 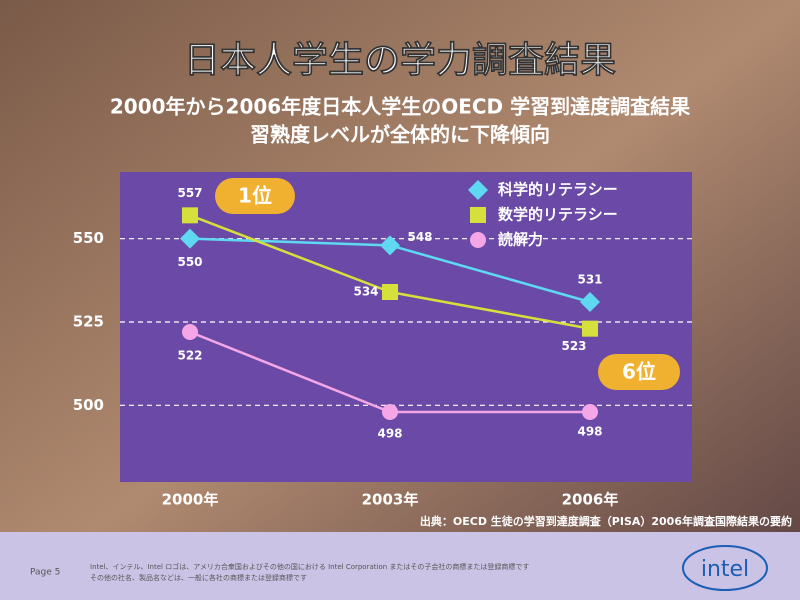 What do you see at coordinates (589, 280) in the screenshot?
I see `data-label: 531` at bounding box center [589, 280].